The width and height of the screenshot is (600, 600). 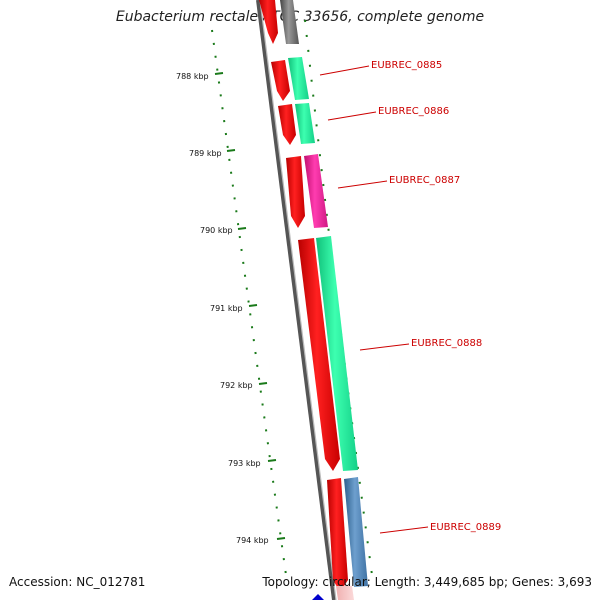 I want to click on tick-label-791: 791 kbp, so click(x=226, y=308).